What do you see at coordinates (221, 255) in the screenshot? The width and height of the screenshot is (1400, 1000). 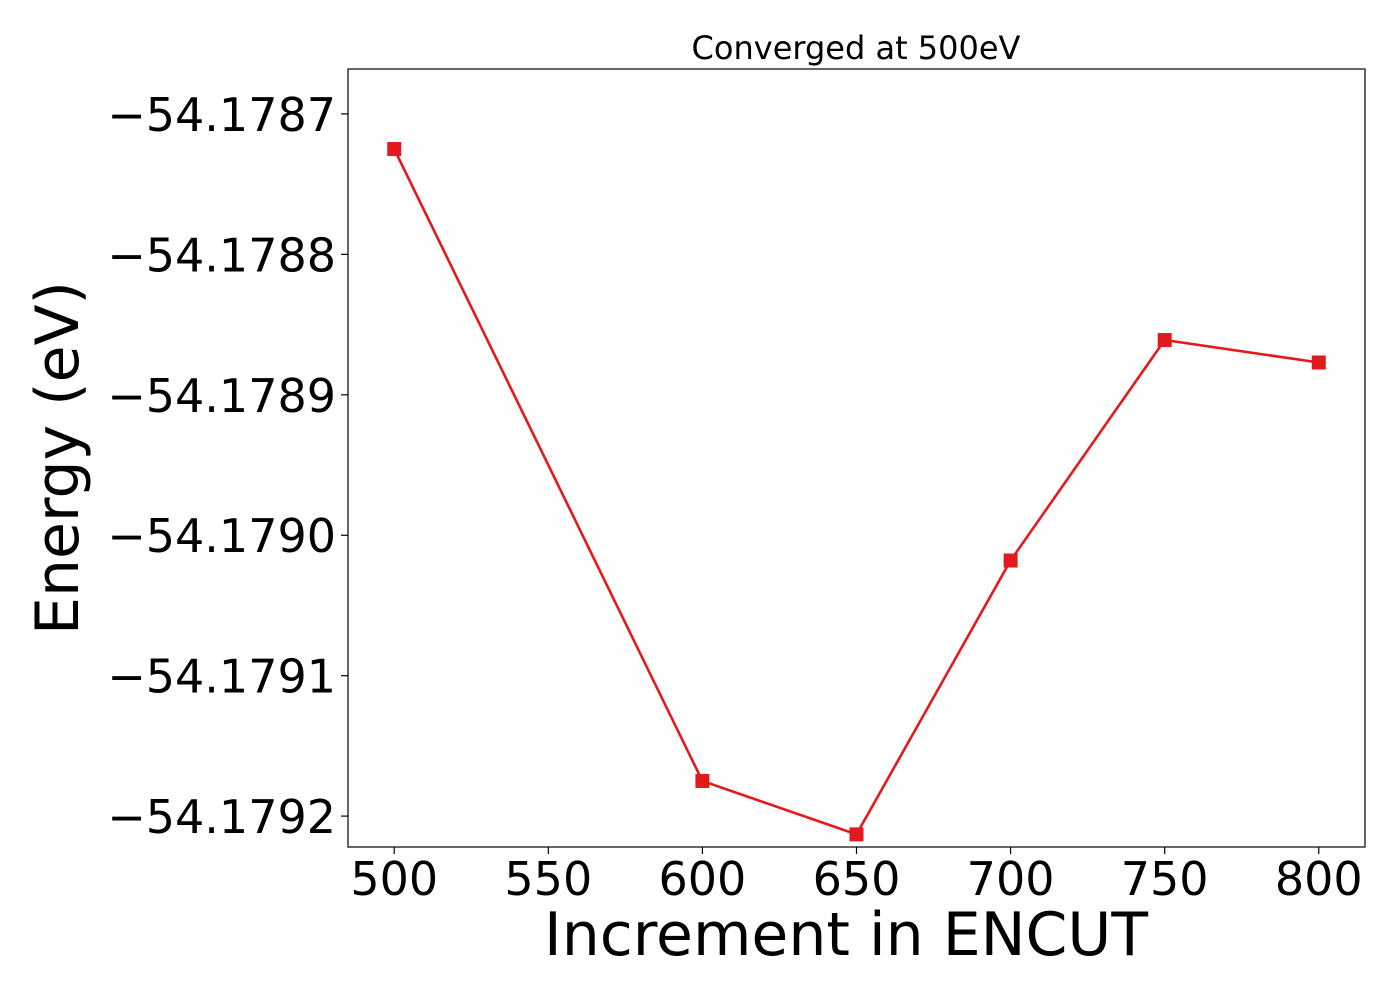 I see `y-tick-label: −54.1788` at bounding box center [221, 255].